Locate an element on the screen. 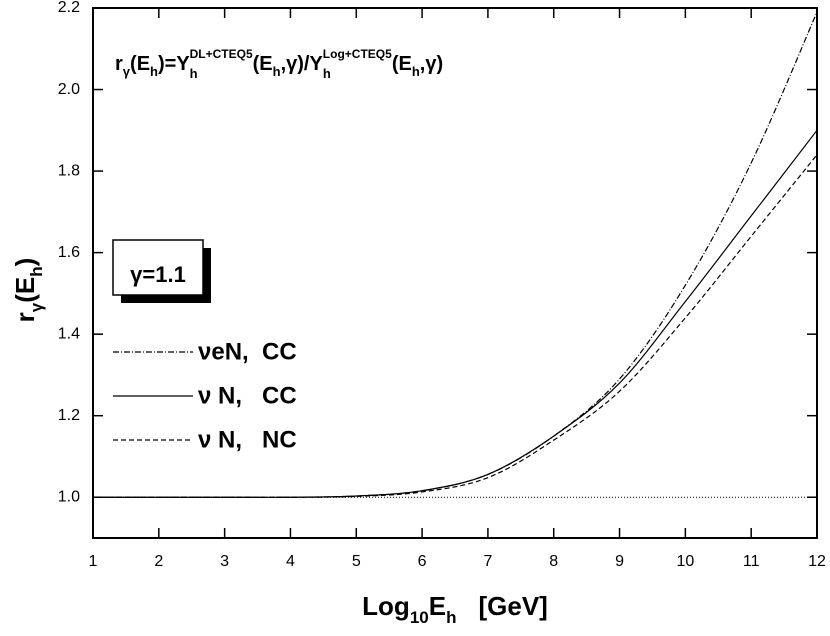 This screenshot has width=830, height=636. y-tick-label: 2.2 is located at coordinates (69, 8).